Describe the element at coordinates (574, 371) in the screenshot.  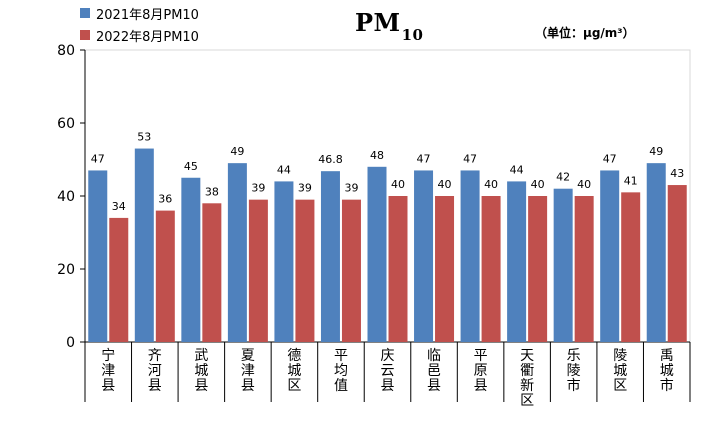
I see `x-category-label: 乐陵市` at that location.